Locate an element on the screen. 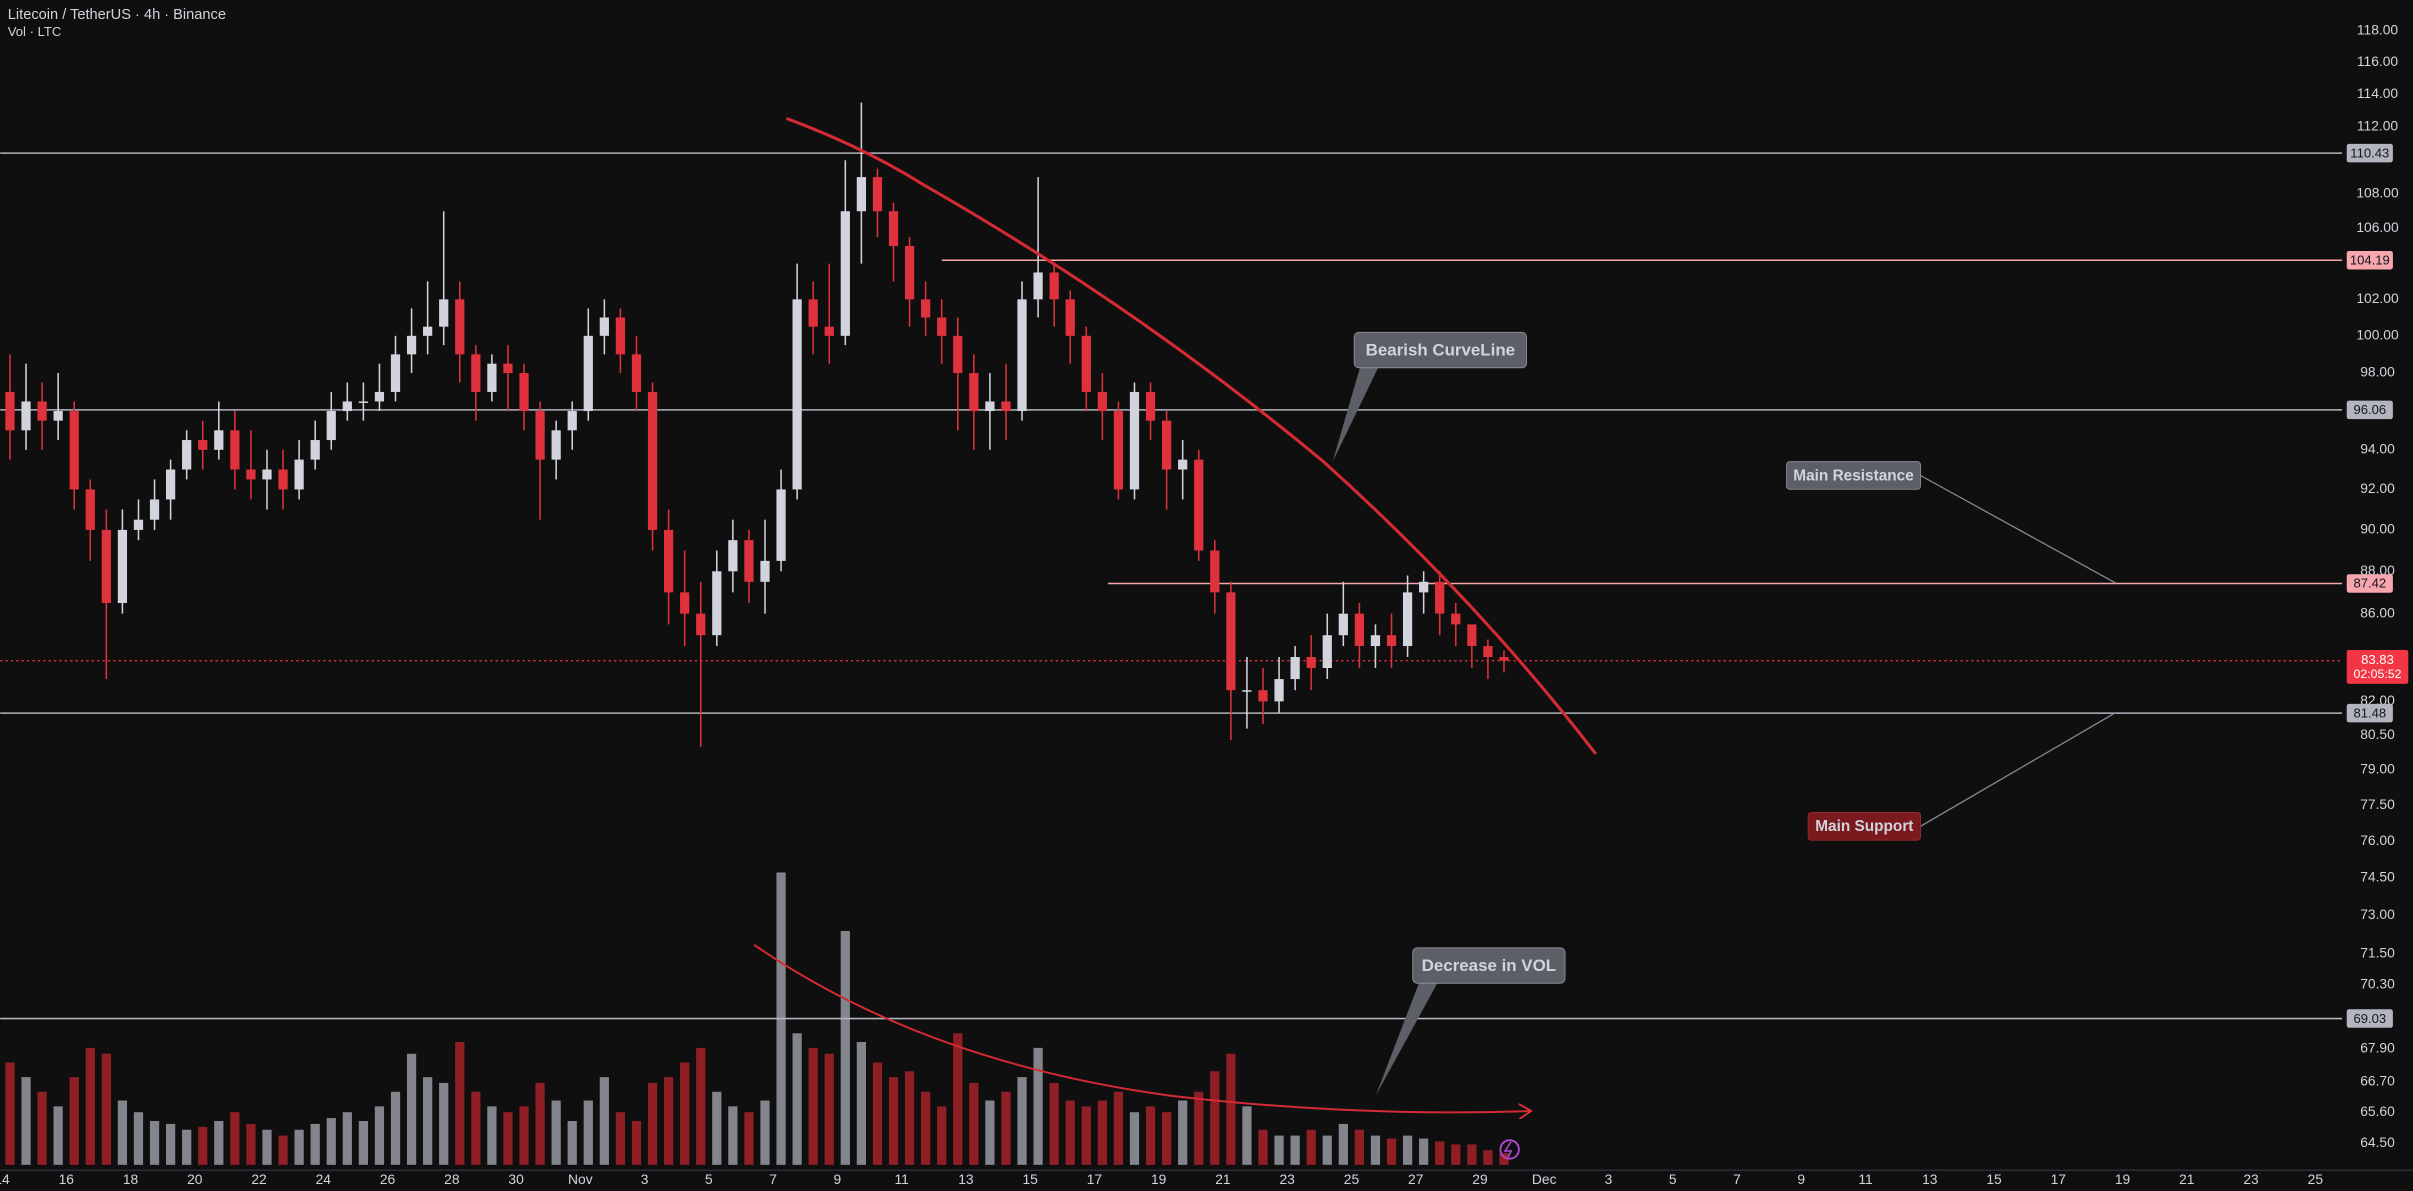 Image resolution: width=2413 pixels, height=1191 pixels. y-tick-label: 114.00 is located at coordinates (2378, 93).